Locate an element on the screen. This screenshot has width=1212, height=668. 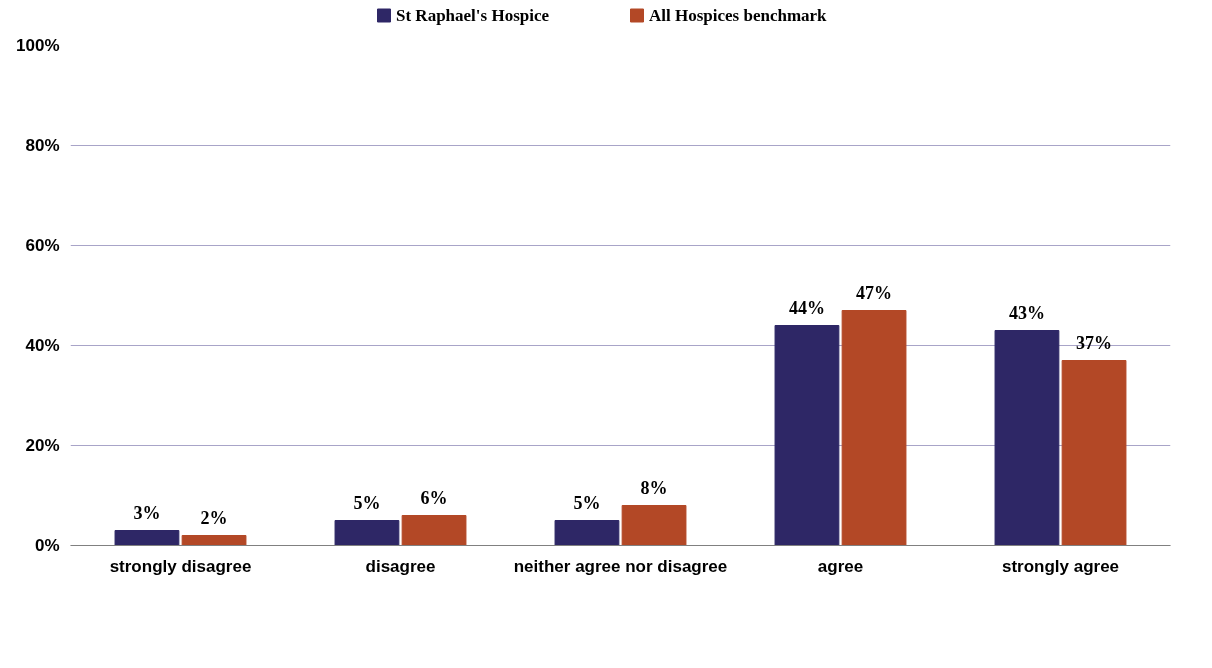
data-label: 3% is located at coordinates (147, 512).